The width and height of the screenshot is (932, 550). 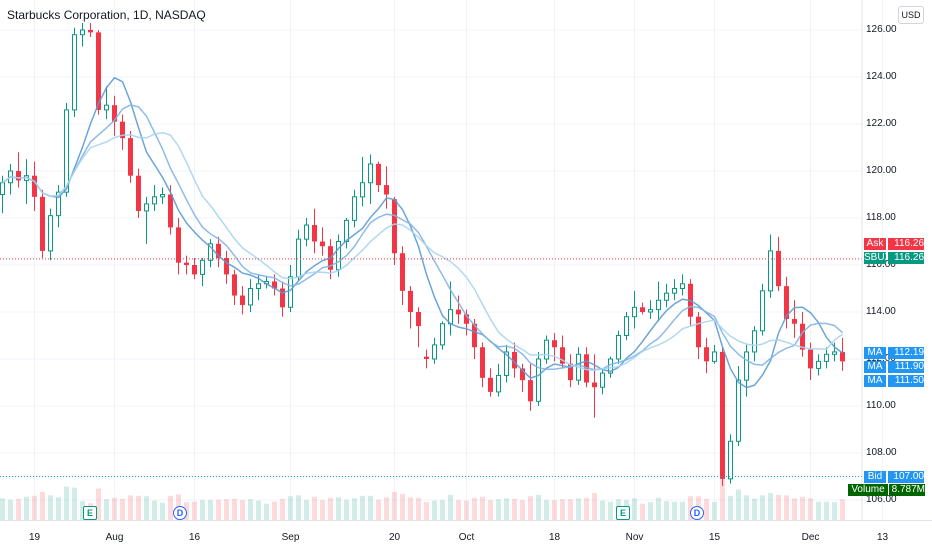 I want to click on currency-button: USD, so click(x=911, y=15).